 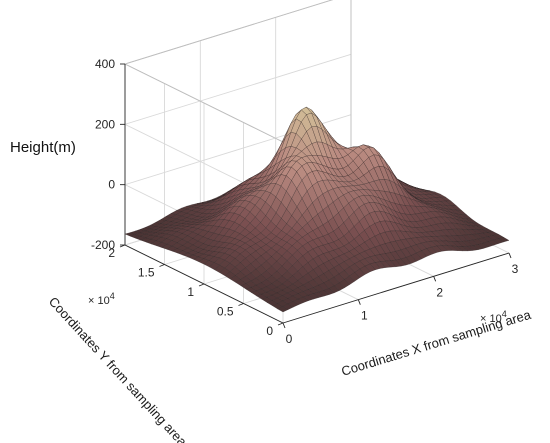 I want to click on y-tick-label: 1, so click(x=190, y=292).